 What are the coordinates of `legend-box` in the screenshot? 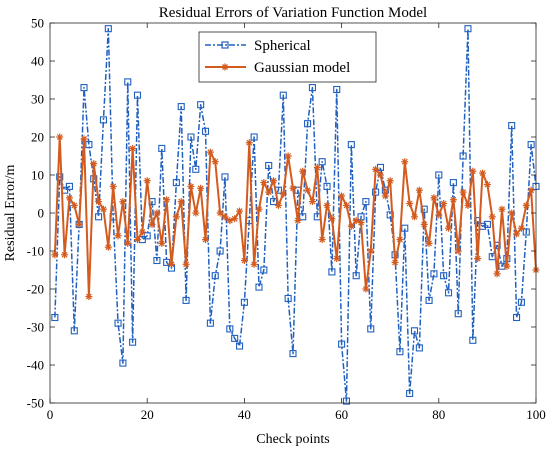 It's located at (287, 57).